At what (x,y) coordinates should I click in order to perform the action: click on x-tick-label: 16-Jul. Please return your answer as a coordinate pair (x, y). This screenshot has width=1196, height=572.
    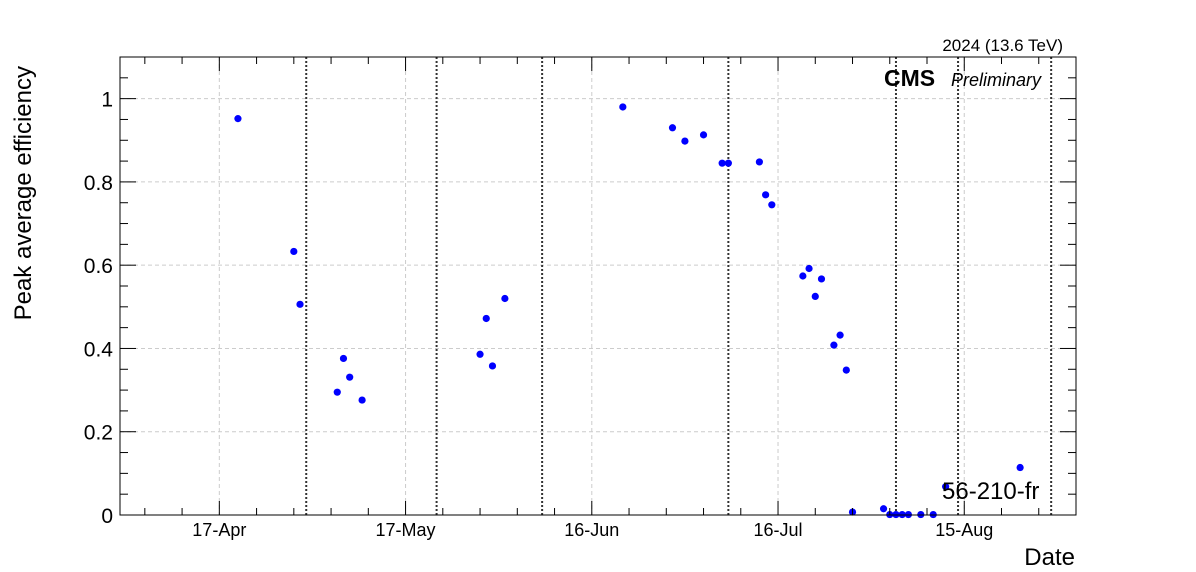
    Looking at the image, I should click on (778, 530).